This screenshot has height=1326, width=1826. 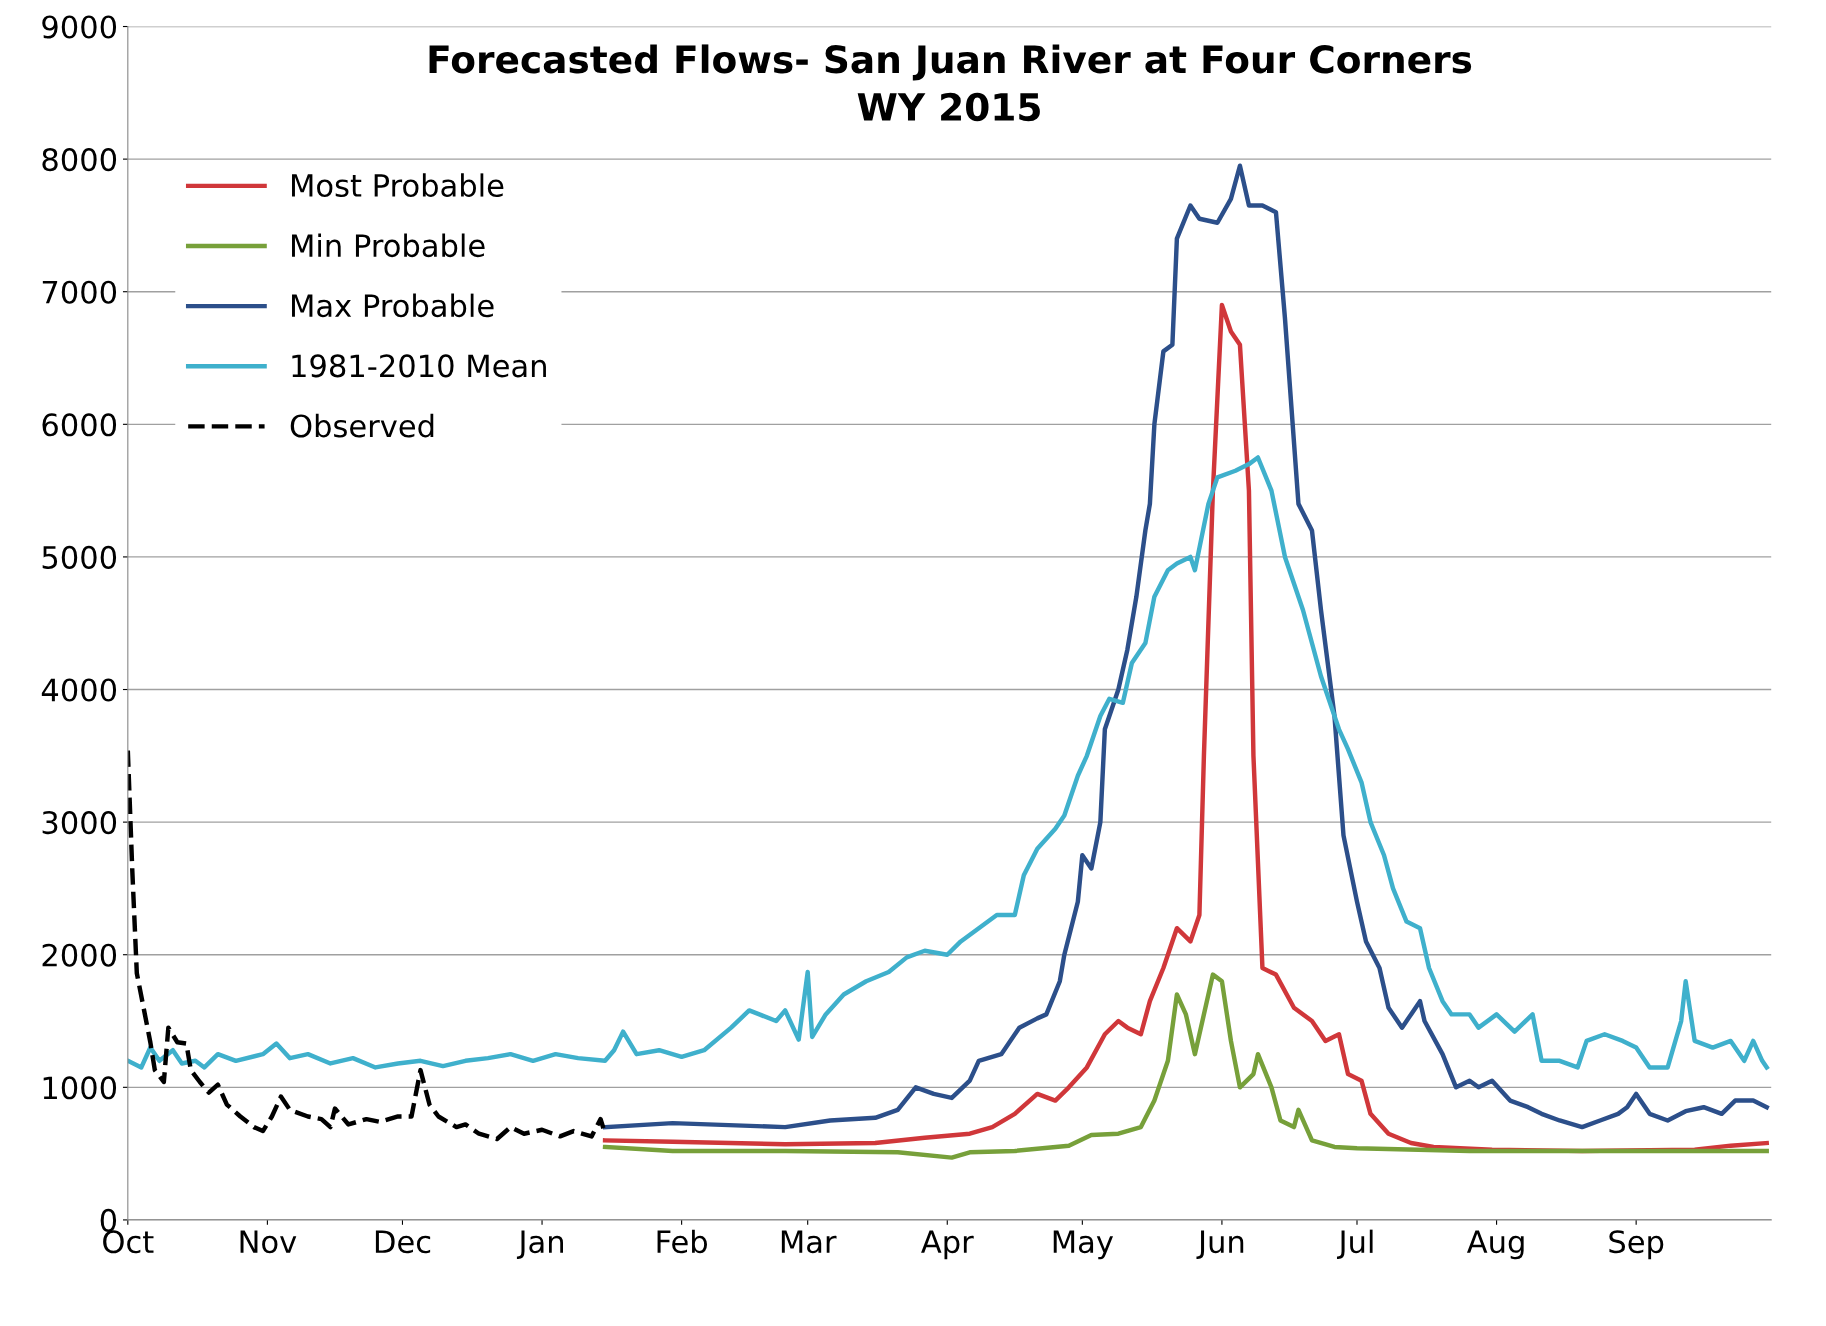 I want to click on x-tick-label: Dec, so click(x=403, y=1242).